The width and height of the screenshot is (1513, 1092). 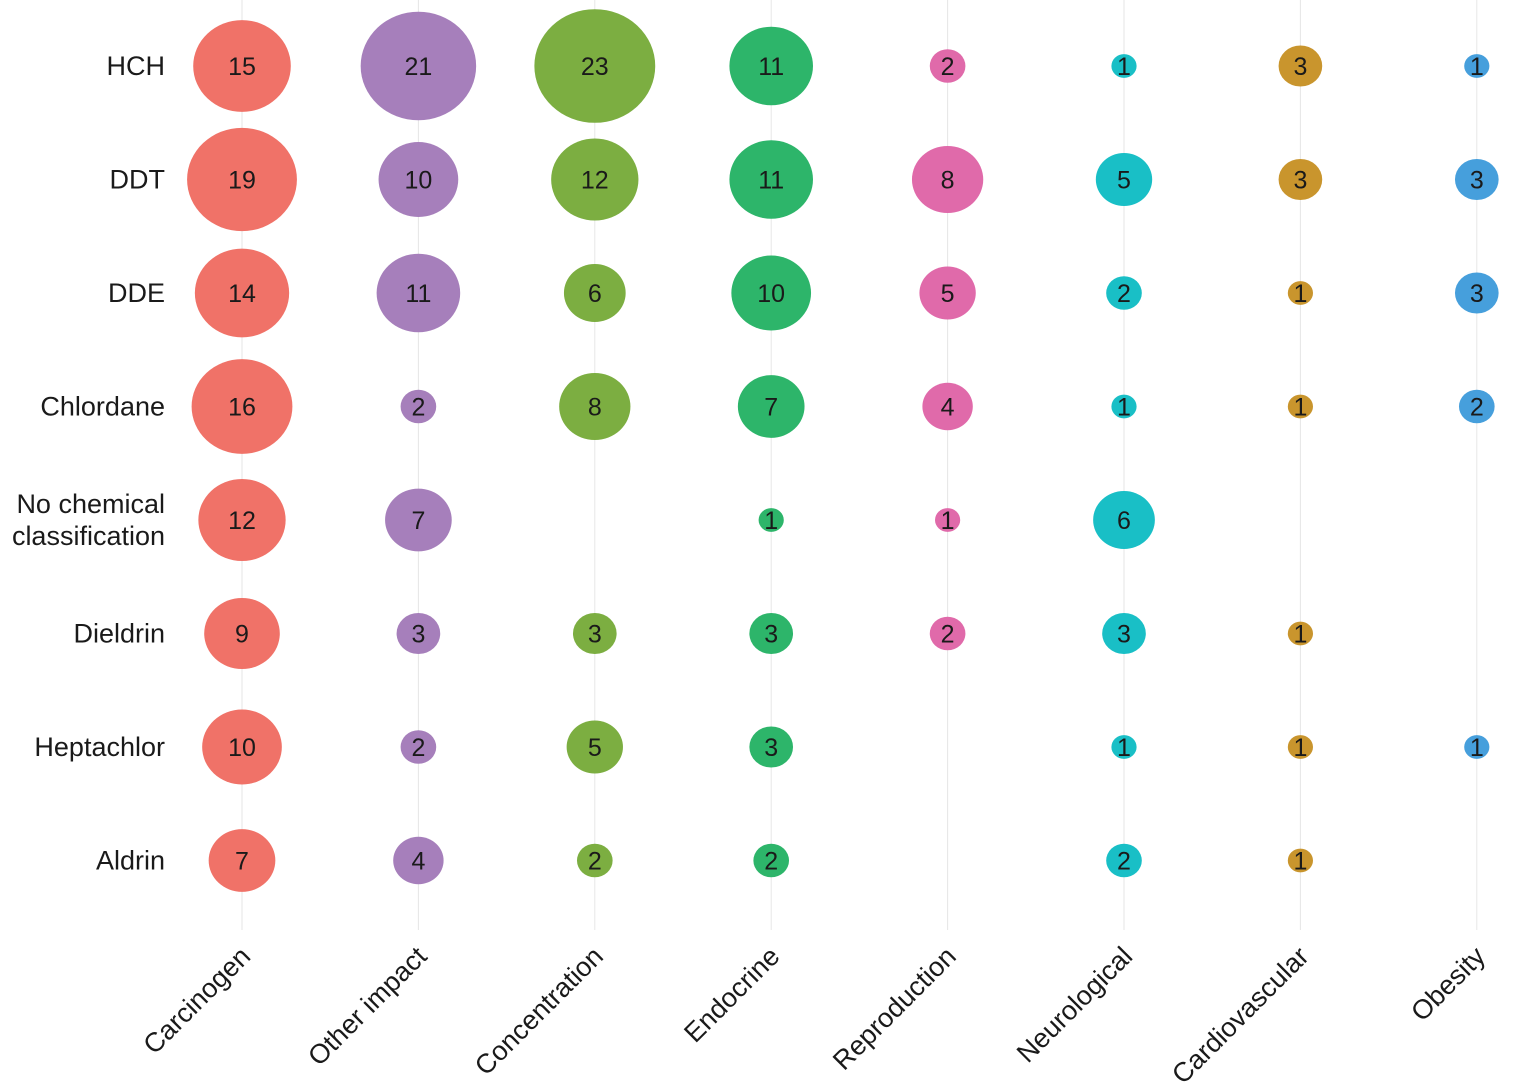 I want to click on bubble-value-no-chemical-classification-neurological: 6, so click(x=1124, y=521).